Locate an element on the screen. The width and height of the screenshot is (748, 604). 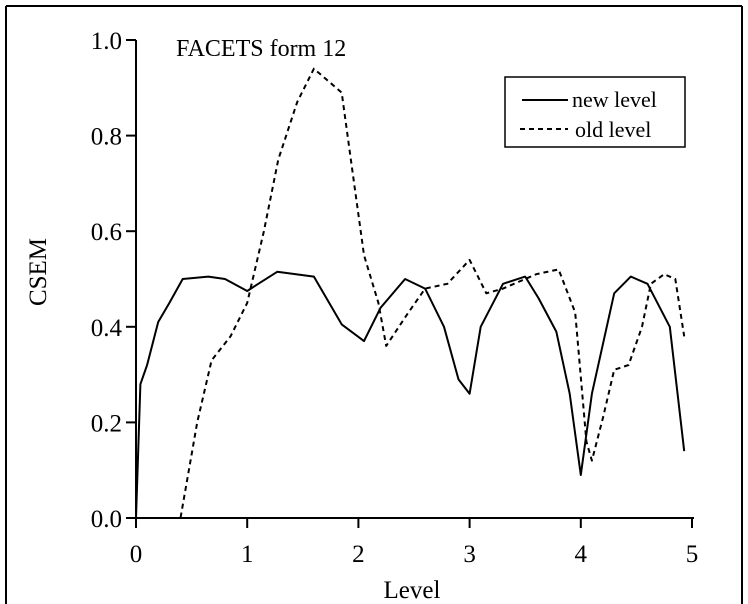
y-tick-label: 0.4 is located at coordinates (107, 328).